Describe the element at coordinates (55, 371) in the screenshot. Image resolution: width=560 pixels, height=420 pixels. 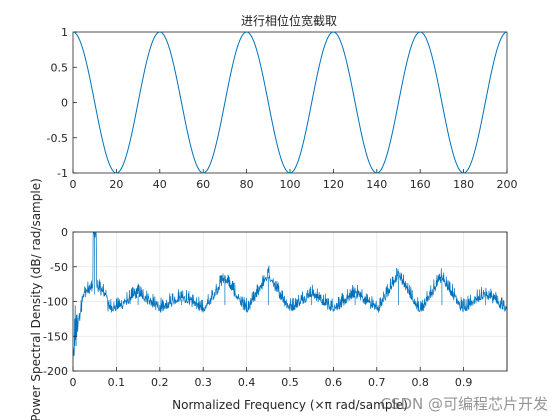
I see `bottom-ytick-label: -200` at that location.